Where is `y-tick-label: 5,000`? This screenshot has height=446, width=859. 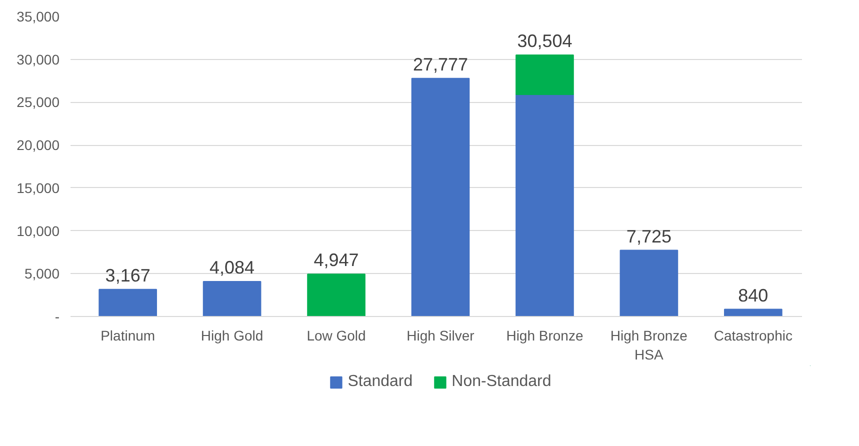
y-tick-label: 5,000 is located at coordinates (42, 274).